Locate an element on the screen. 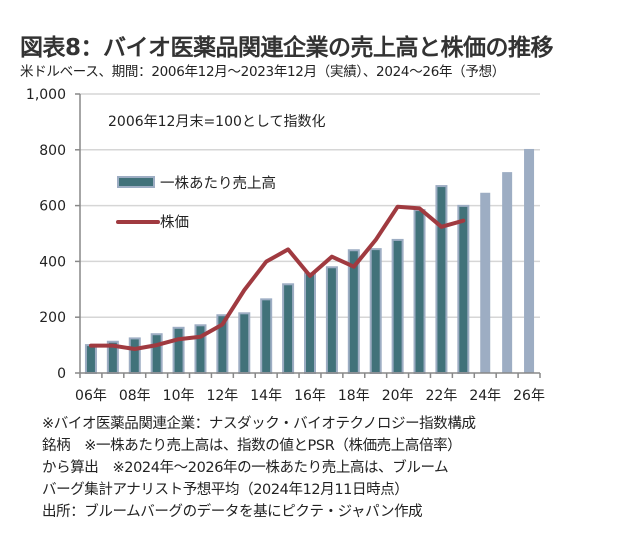 Image resolution: width=628 pixels, height=538 pixels. x-tick-label: 14年 is located at coordinates (266, 396).